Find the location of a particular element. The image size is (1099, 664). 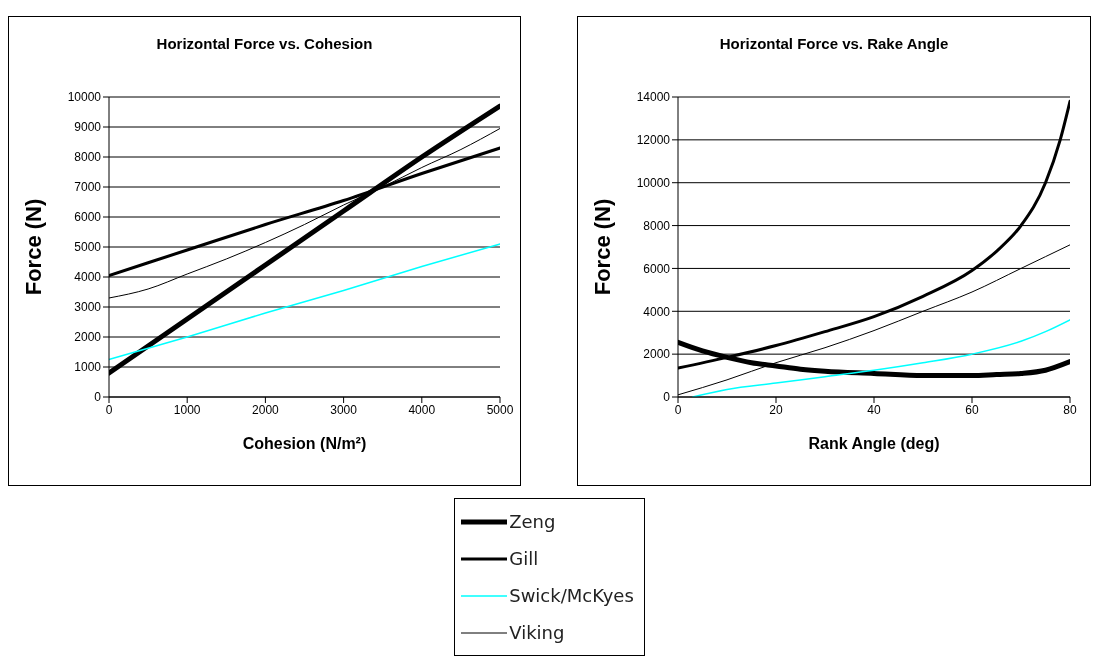

x-tick-label: 4000 is located at coordinates (422, 409).